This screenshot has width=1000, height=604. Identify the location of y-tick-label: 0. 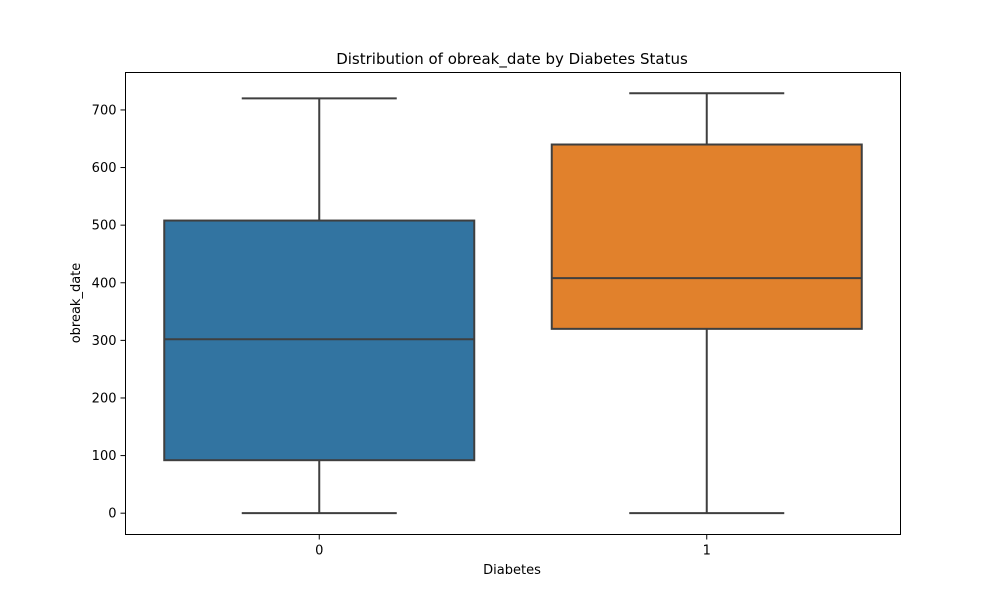
(112, 514).